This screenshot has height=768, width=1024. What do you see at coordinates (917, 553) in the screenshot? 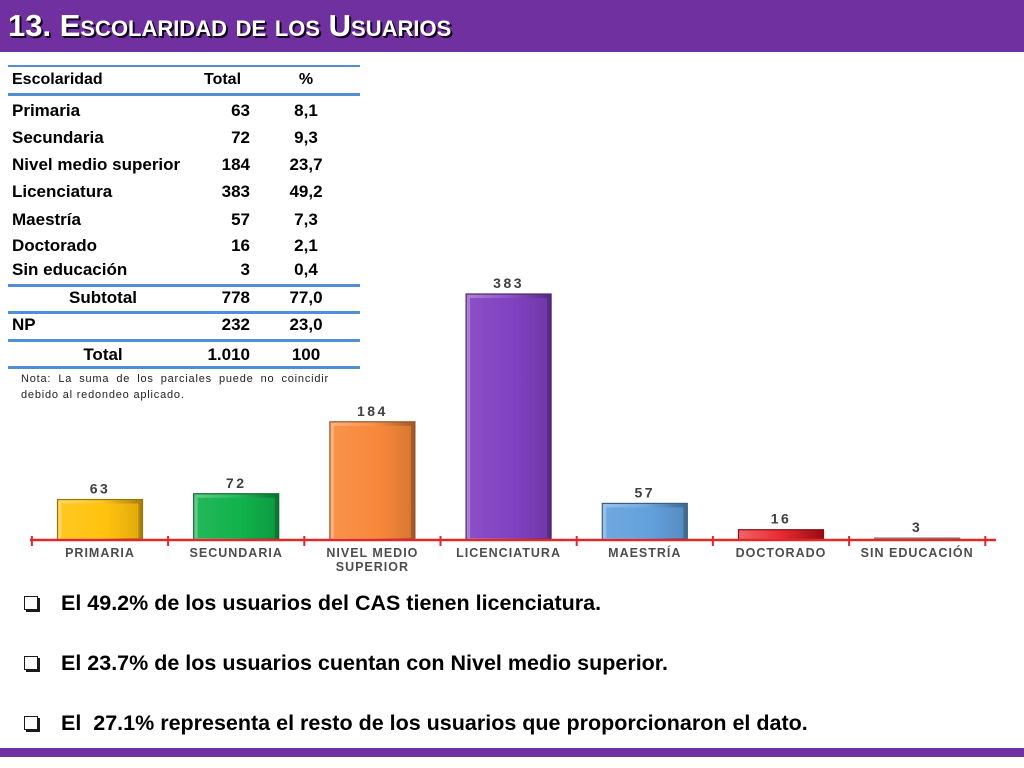
I see `category-label-sin-educacion: SIN EDUCACIÓN` at bounding box center [917, 553].